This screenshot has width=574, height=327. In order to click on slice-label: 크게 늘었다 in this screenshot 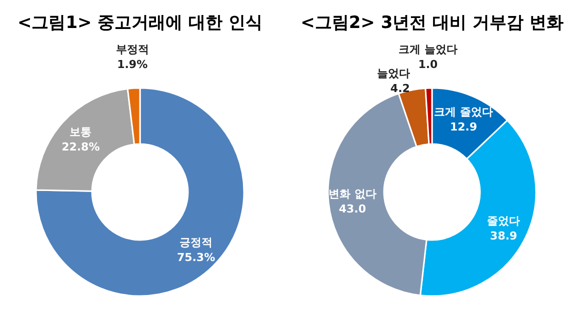, I will do `click(428, 49)`.